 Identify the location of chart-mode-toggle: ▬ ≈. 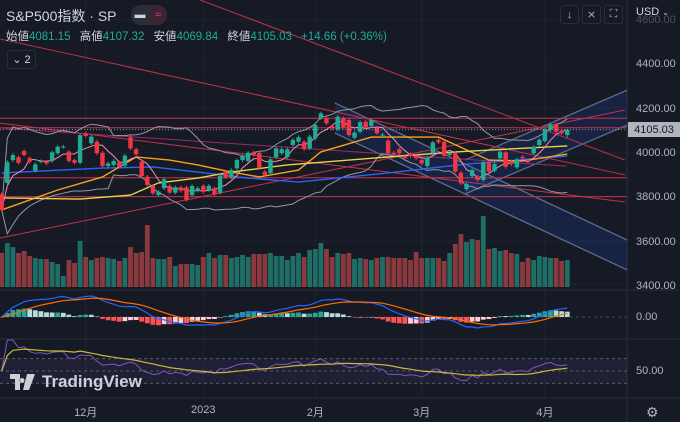
(149, 15).